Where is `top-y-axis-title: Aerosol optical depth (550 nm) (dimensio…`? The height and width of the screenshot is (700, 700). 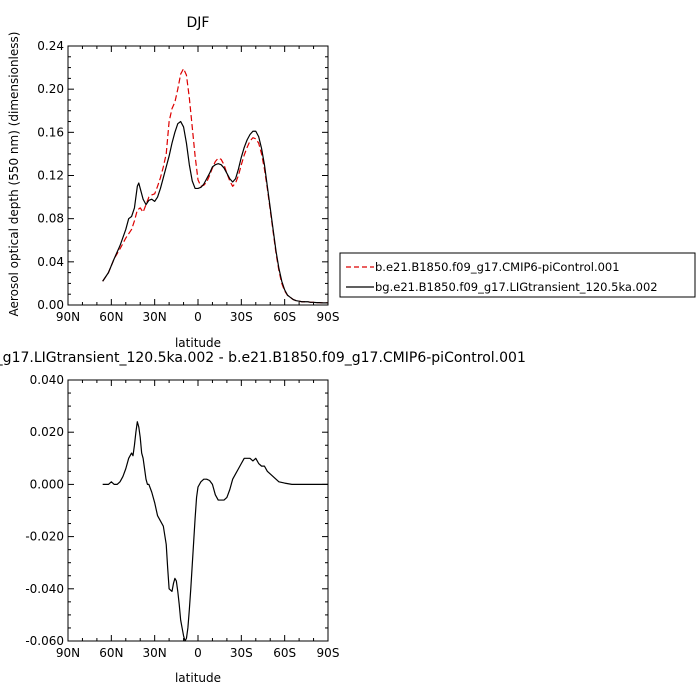
top-y-axis-title: Aerosol optical depth (550 nm) (dimensio… is located at coordinates (14, 174).